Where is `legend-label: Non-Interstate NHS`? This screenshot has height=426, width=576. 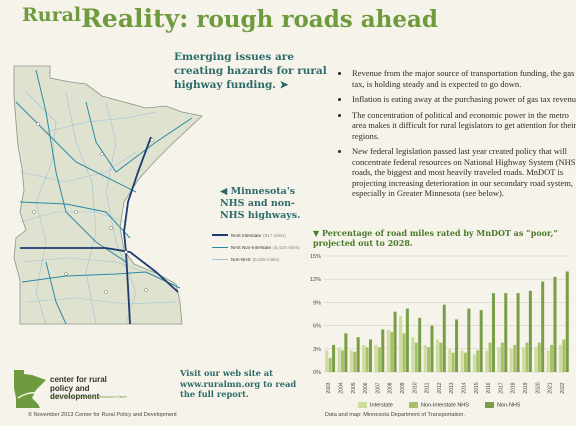 legend-label: Non-Interstate NHS is located at coordinates (444, 405).